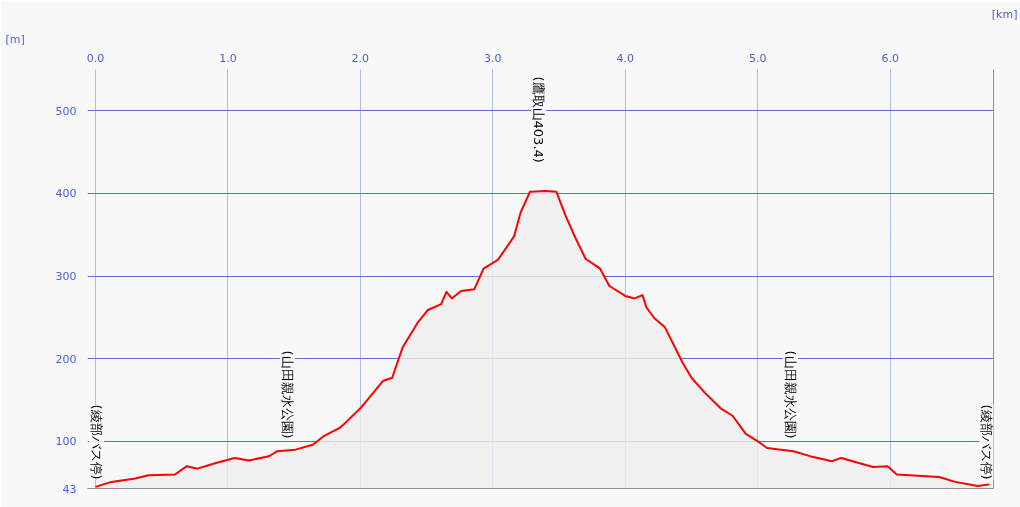 The height and width of the screenshot is (507, 1020). Describe the element at coordinates (538, 119) in the screenshot. I see `annotation: (鷹取山403.4)` at that location.